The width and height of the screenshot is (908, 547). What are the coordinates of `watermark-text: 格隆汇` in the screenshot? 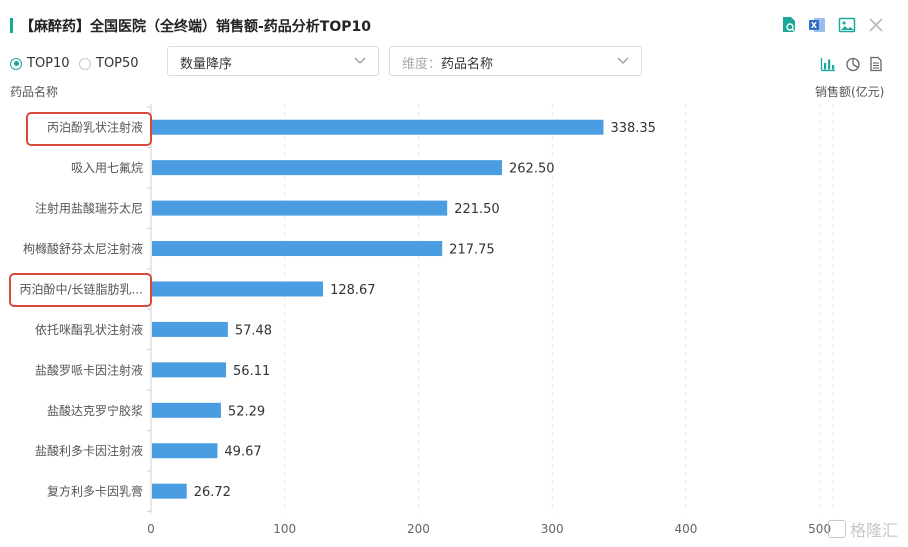 It's located at (873, 530).